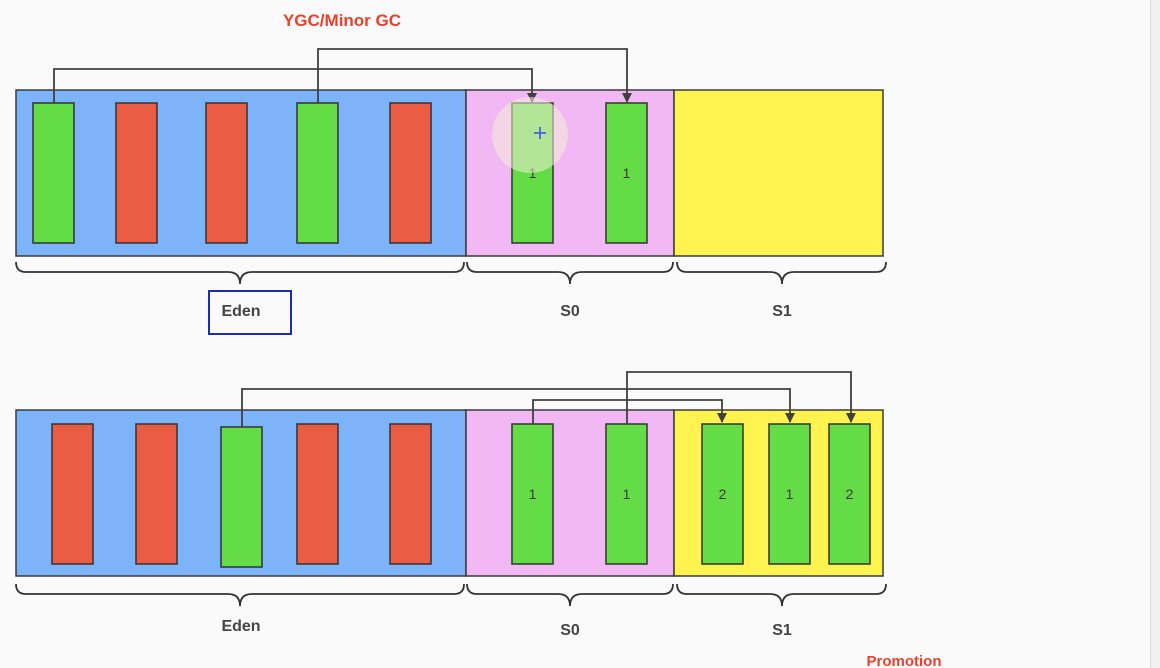 The image size is (1160, 668). What do you see at coordinates (240, 626) in the screenshot?
I see `bottom-eden-label: Eden` at bounding box center [240, 626].